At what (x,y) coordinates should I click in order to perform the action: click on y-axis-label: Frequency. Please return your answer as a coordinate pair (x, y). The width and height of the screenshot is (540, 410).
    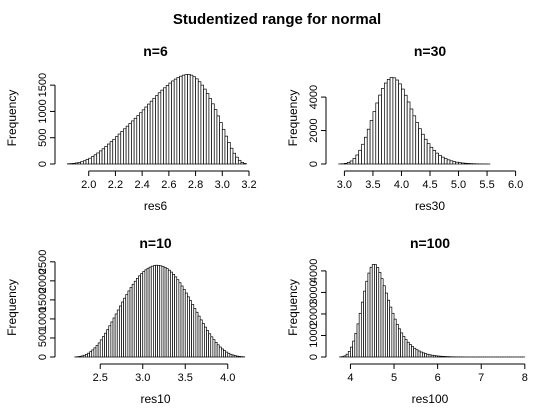
    Looking at the image, I should click on (293, 118).